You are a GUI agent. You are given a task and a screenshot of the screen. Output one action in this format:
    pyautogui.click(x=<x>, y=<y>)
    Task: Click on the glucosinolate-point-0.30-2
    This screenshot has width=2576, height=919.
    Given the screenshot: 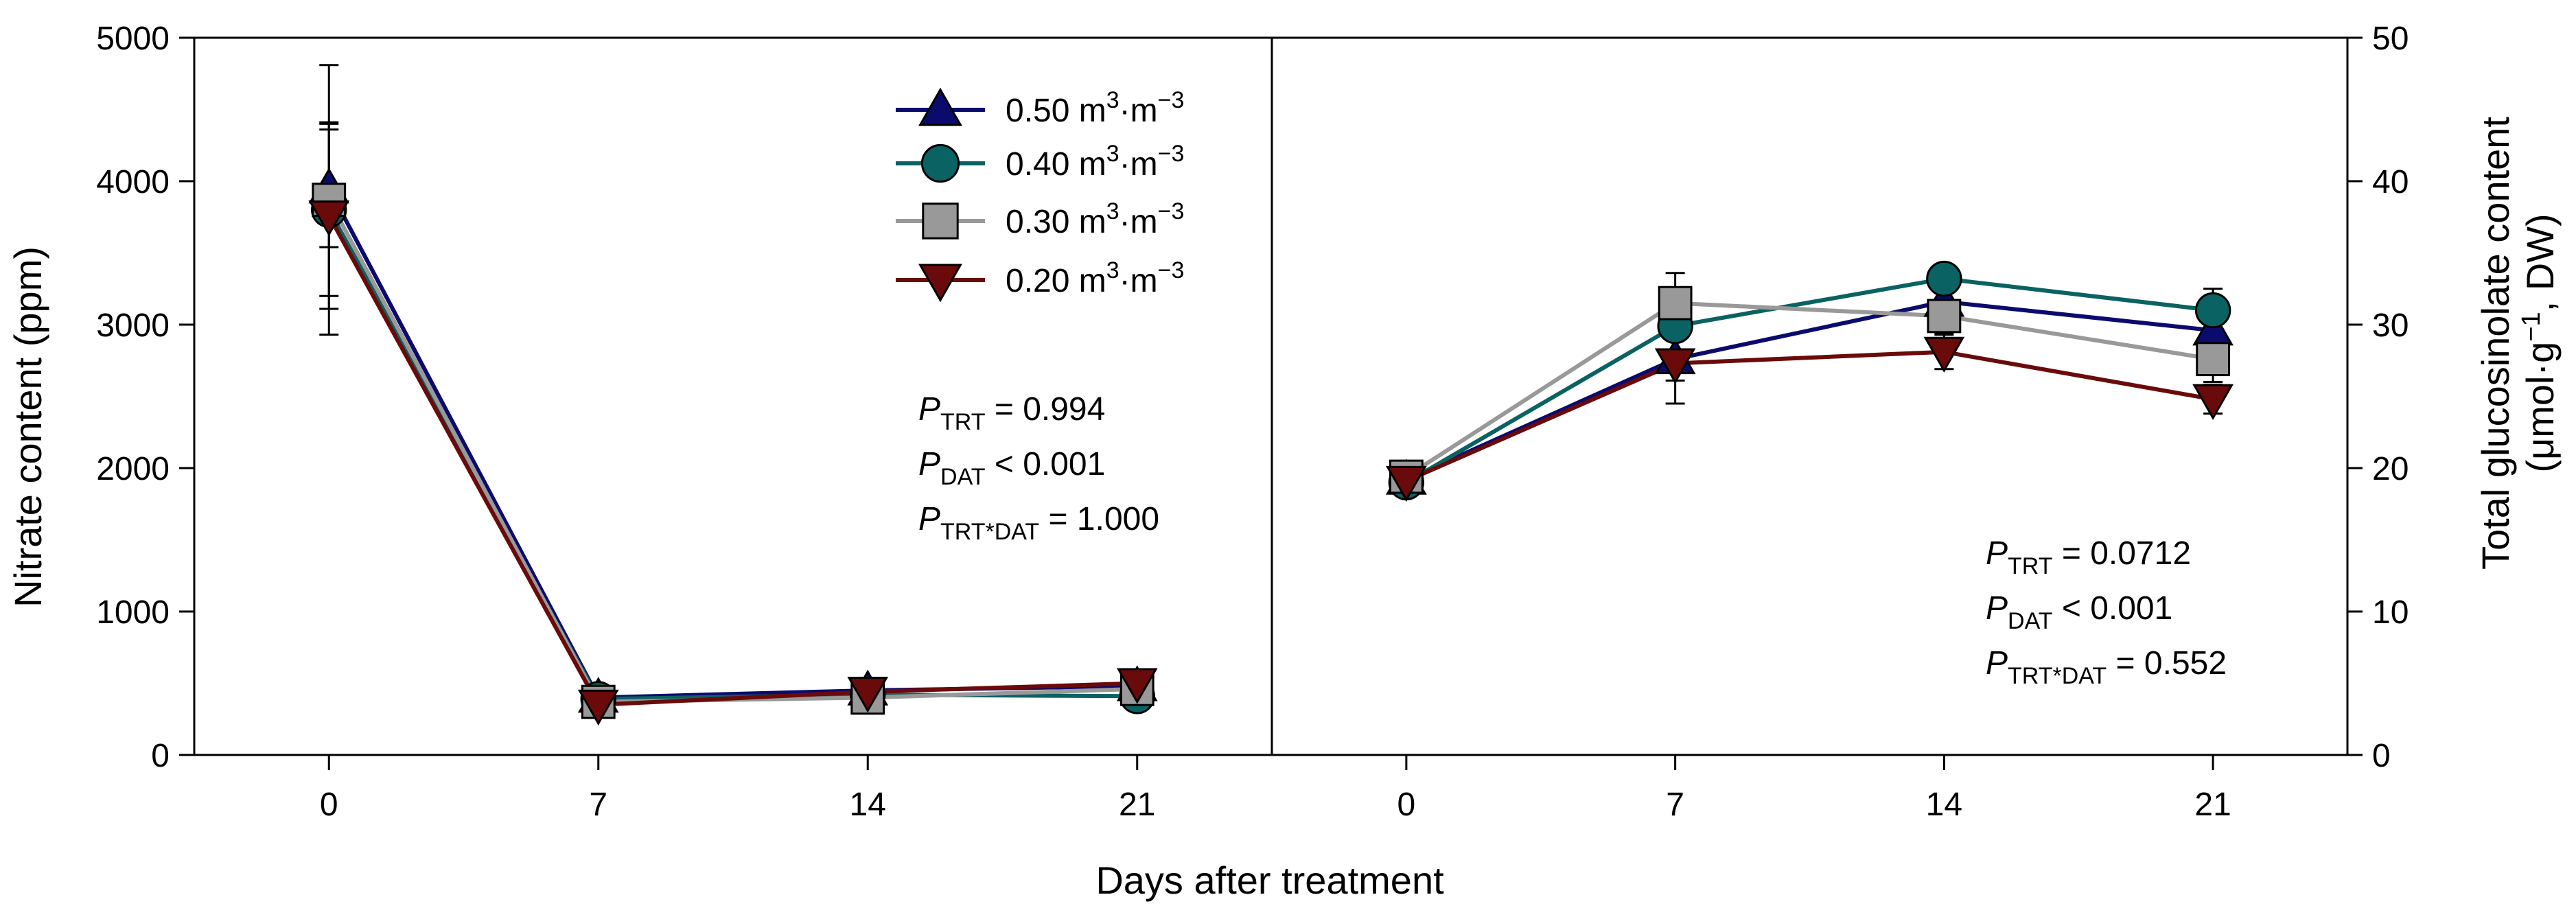 What is the action you would take?
    pyautogui.click(x=1944, y=316)
    